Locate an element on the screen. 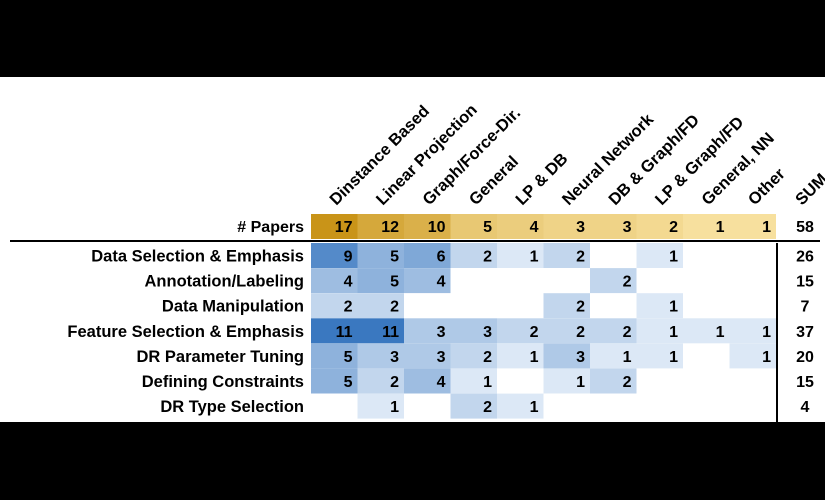 The image size is (825, 500). papers-value: 12 is located at coordinates (390, 227).